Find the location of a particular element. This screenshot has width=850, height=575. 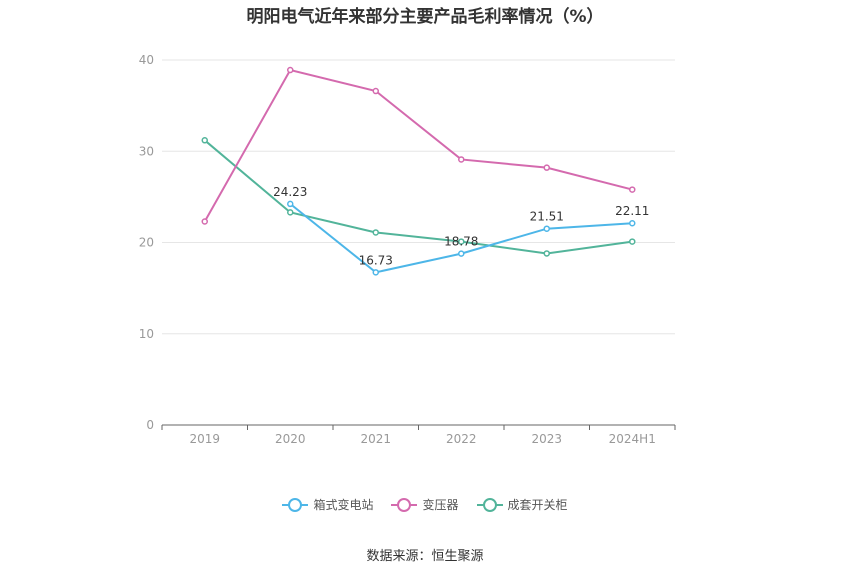

data-label-layer: 24.23 16.73 18.78 21.51 22.11 is located at coordinates (461, 226).